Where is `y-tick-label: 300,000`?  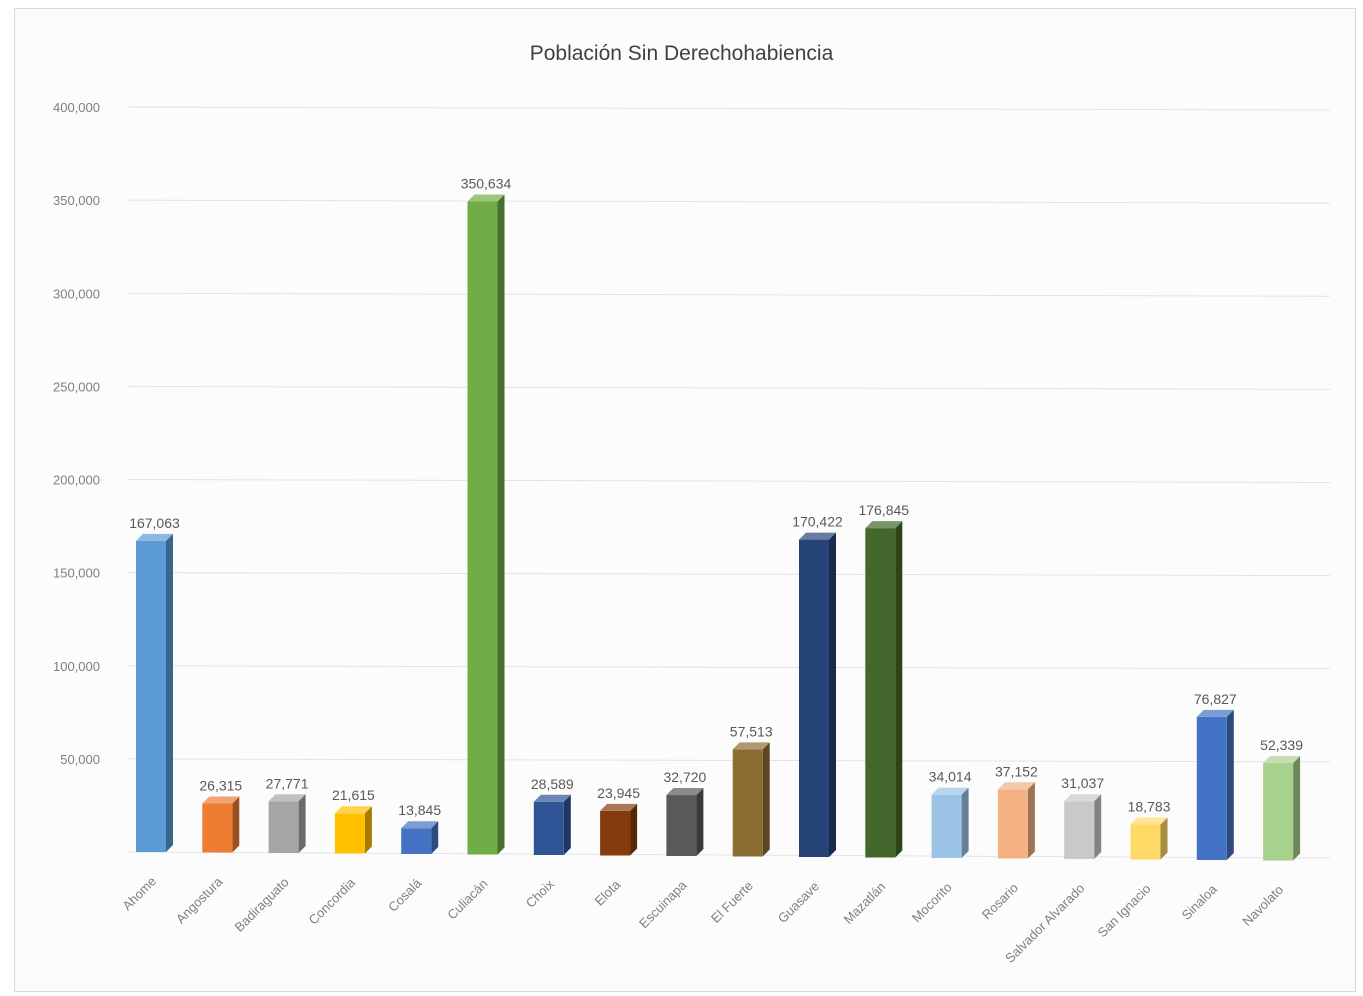
y-tick-label: 300,000 is located at coordinates (76, 293).